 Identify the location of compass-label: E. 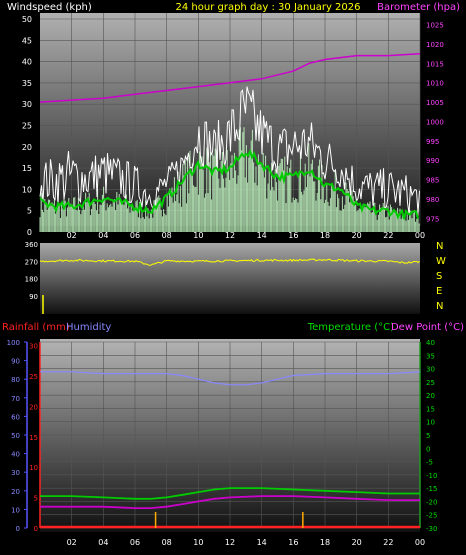
(439, 291).